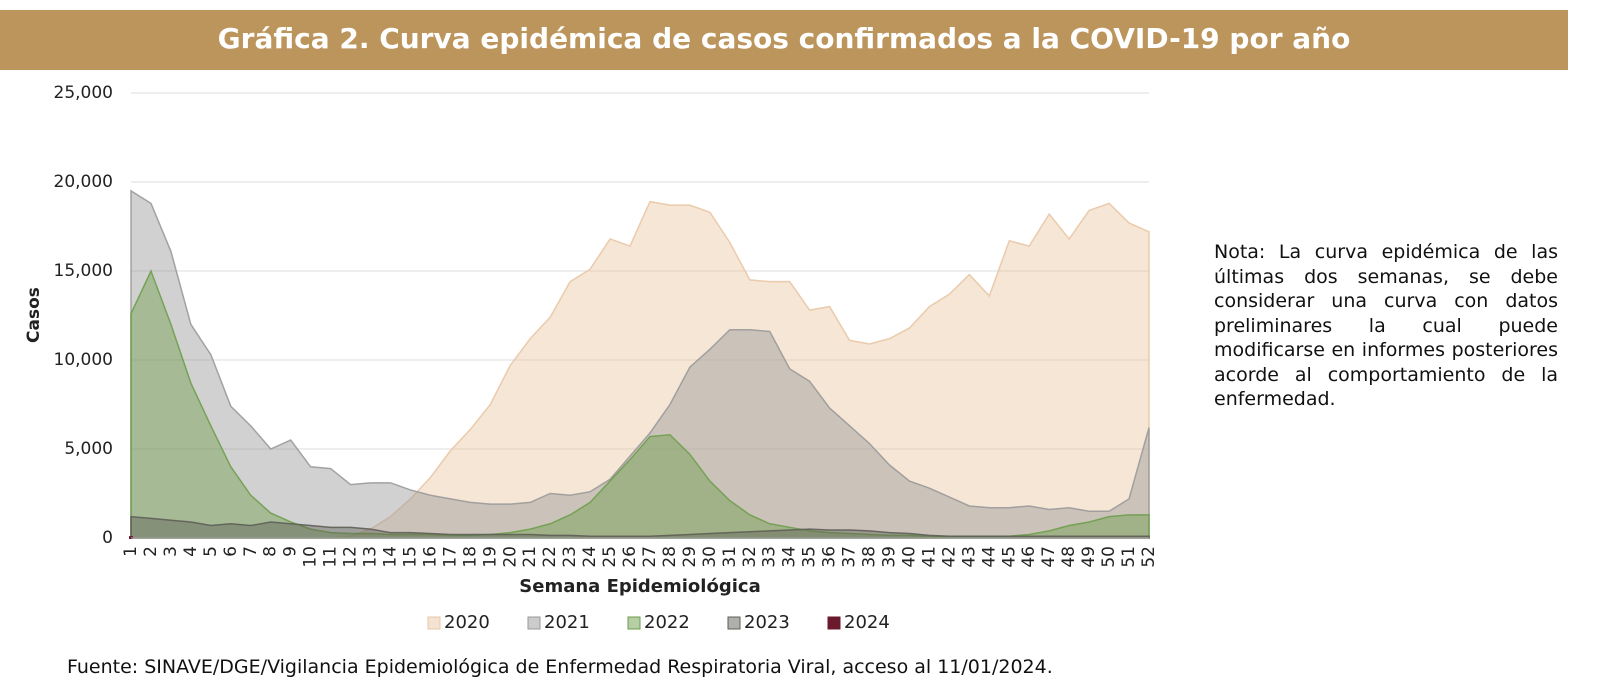 The image size is (1600, 699). What do you see at coordinates (670, 557) in the screenshot?
I see `x-tick-label: 28` at bounding box center [670, 557].